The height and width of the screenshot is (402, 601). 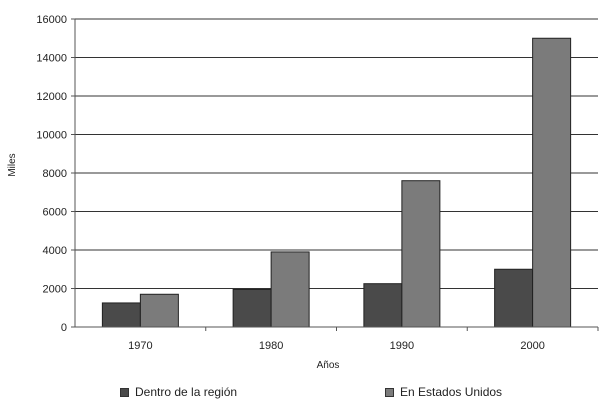 I want to click on bar-series-2-2000, so click(x=552, y=182).